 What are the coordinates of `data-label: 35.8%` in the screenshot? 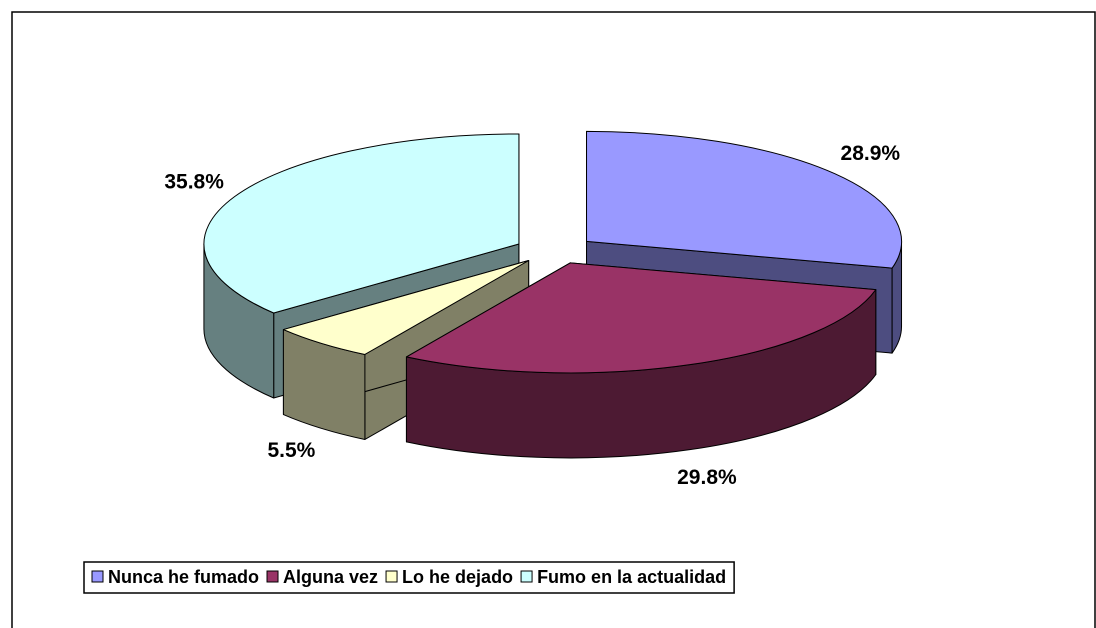 It's located at (194, 182).